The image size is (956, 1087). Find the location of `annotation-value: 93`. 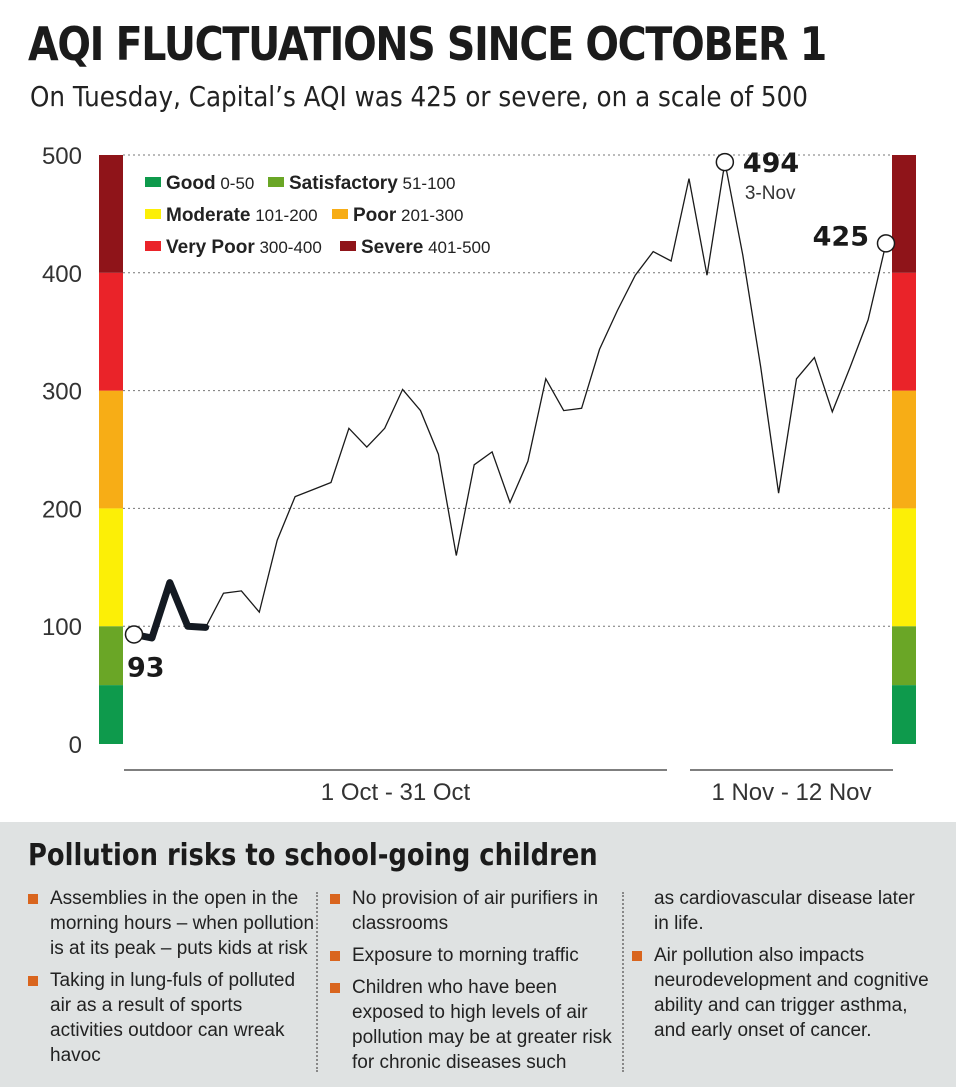

annotation-value: 93 is located at coordinates (146, 667).